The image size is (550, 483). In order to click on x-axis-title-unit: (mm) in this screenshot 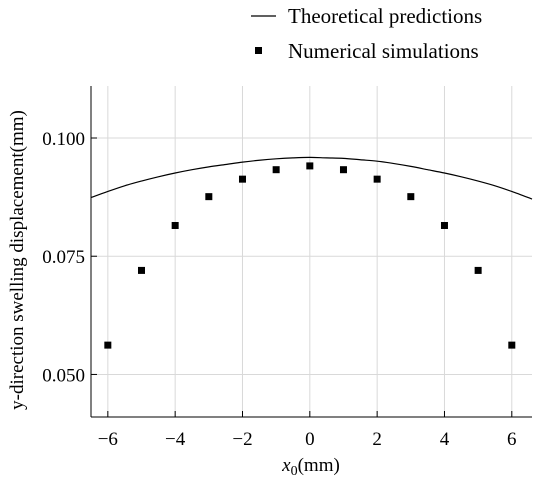, I will do `click(319, 465)`.